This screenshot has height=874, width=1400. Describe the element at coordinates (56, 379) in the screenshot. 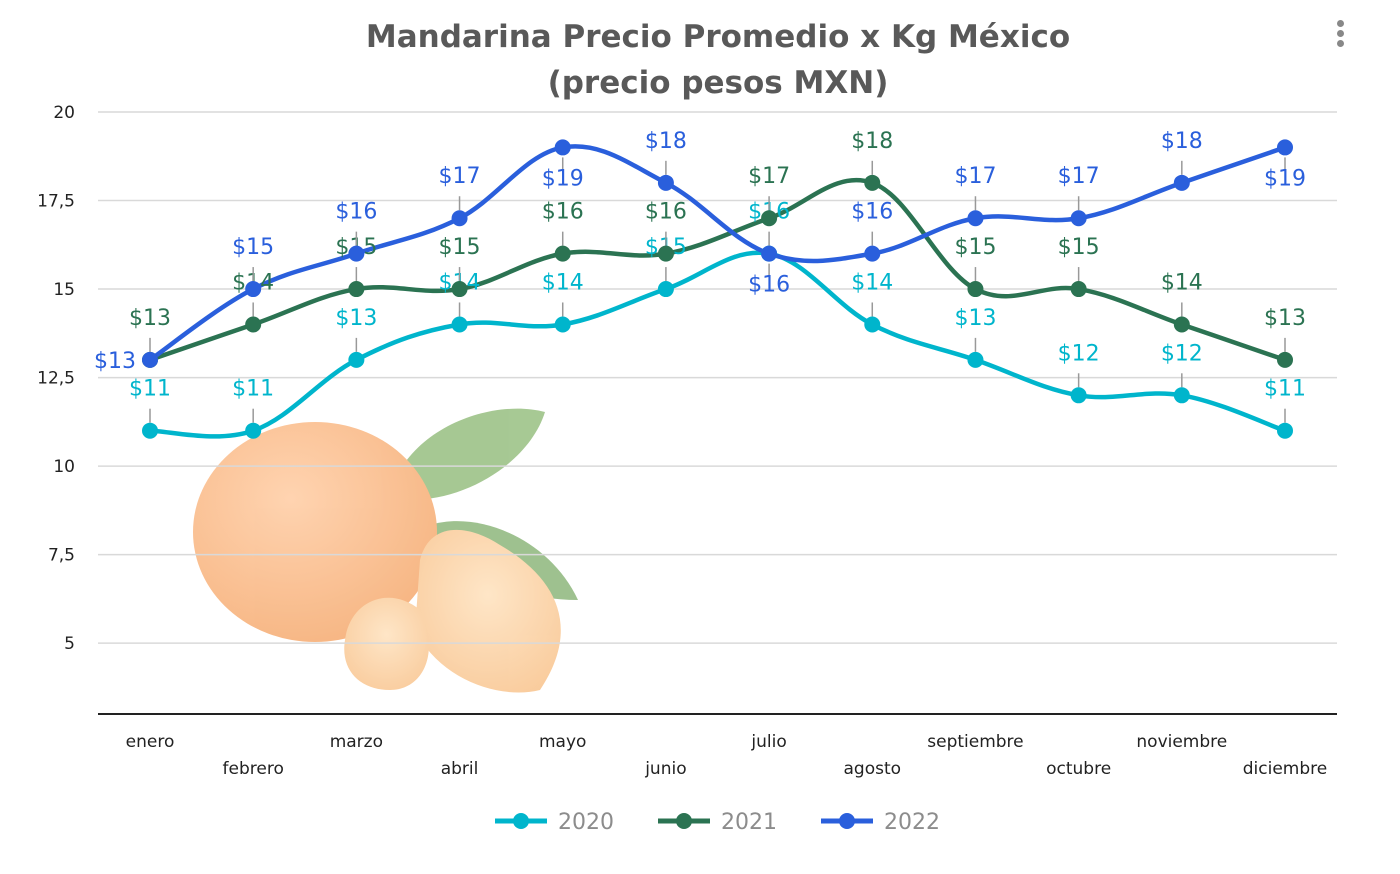

I see `y-tick-label: 12,5` at that location.